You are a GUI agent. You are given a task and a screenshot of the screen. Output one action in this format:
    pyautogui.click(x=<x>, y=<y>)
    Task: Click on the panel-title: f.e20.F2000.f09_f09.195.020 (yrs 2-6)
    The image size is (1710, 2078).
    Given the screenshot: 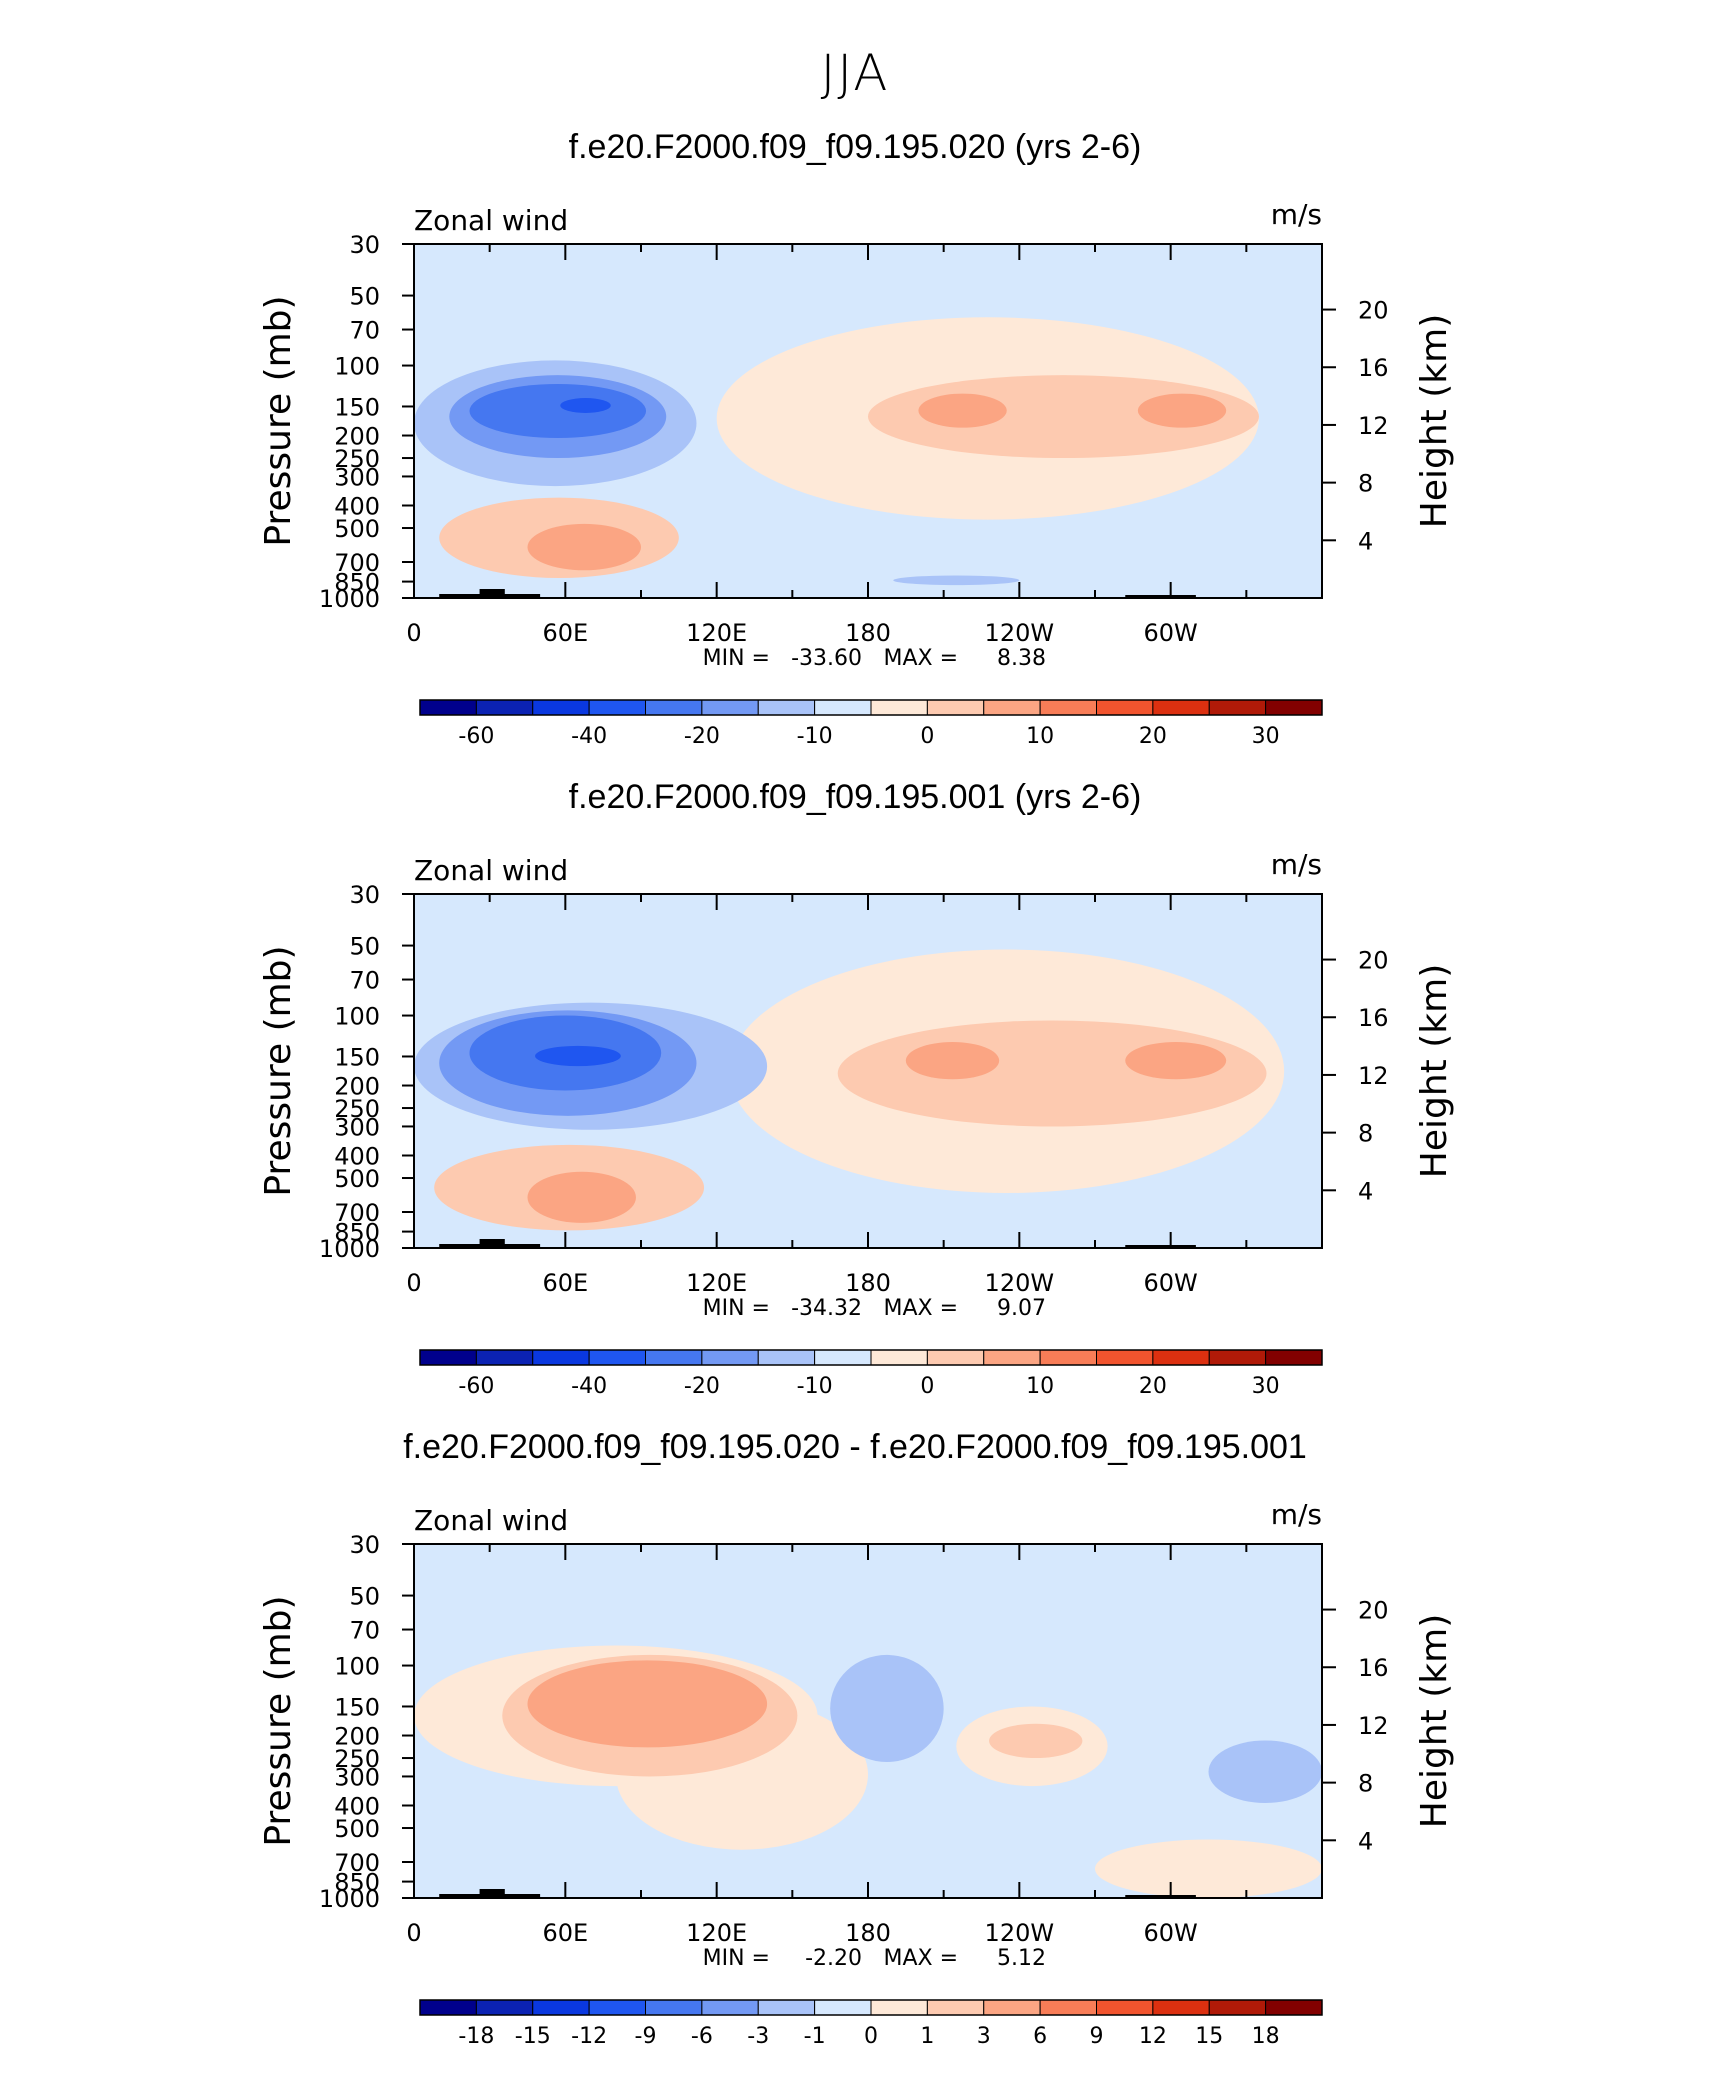 What is the action you would take?
    pyautogui.click(x=855, y=147)
    